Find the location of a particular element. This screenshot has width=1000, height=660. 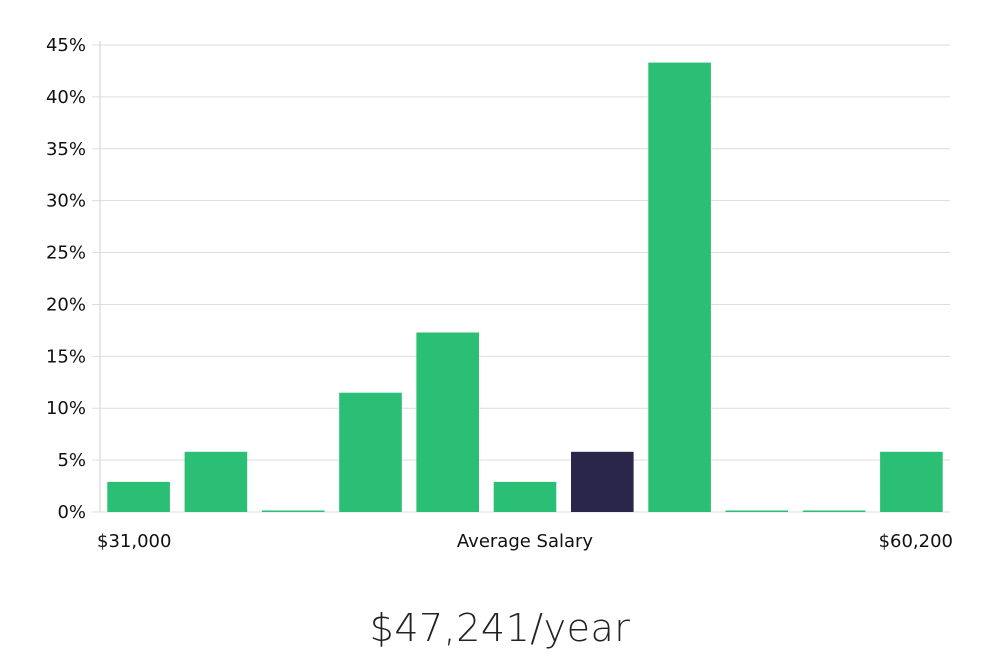

y-tick-label: 5% is located at coordinates (71, 460).